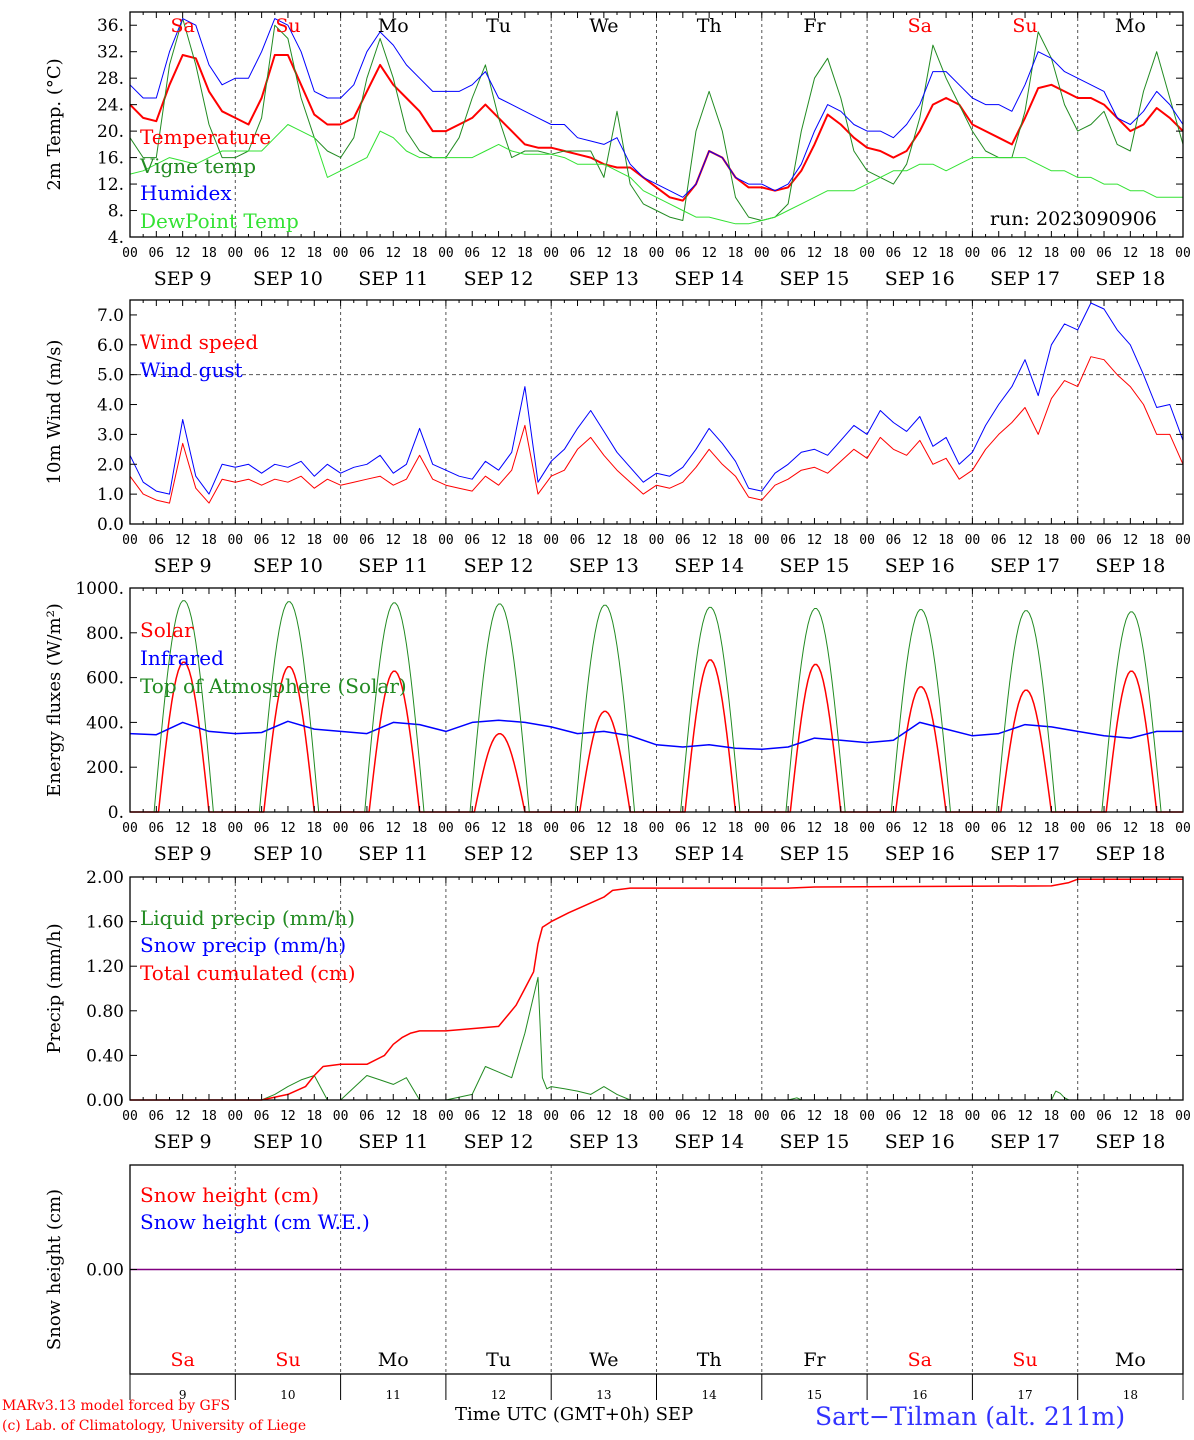 Image resolution: width=1194 pixels, height=1440 pixels. What do you see at coordinates (105, 634) in the screenshot?
I see `y-tick-label: 800.` at bounding box center [105, 634].